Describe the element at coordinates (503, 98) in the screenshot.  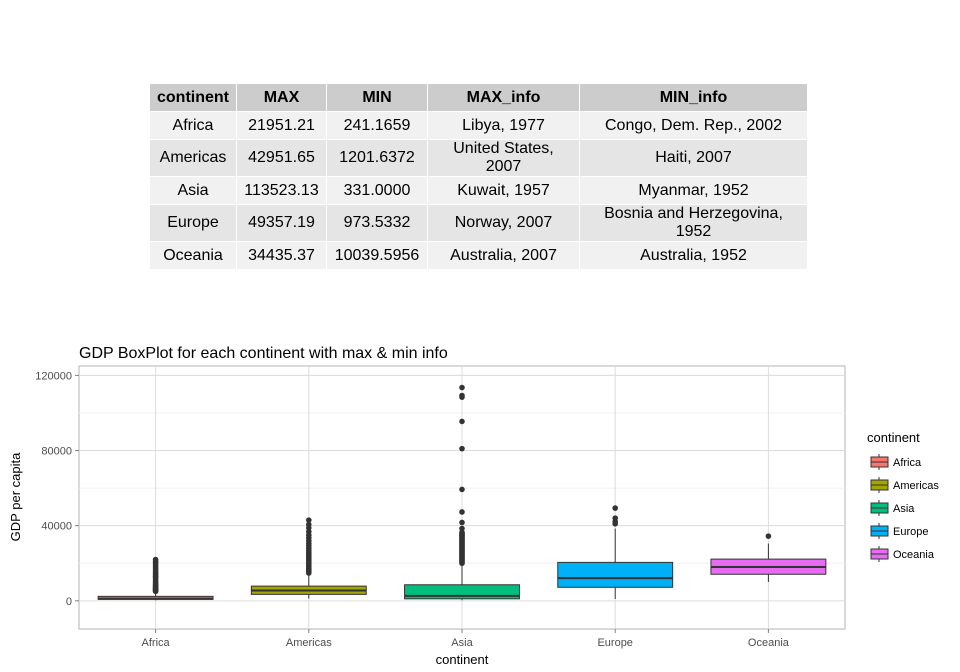
I see `table-header: MAX_info` at that location.